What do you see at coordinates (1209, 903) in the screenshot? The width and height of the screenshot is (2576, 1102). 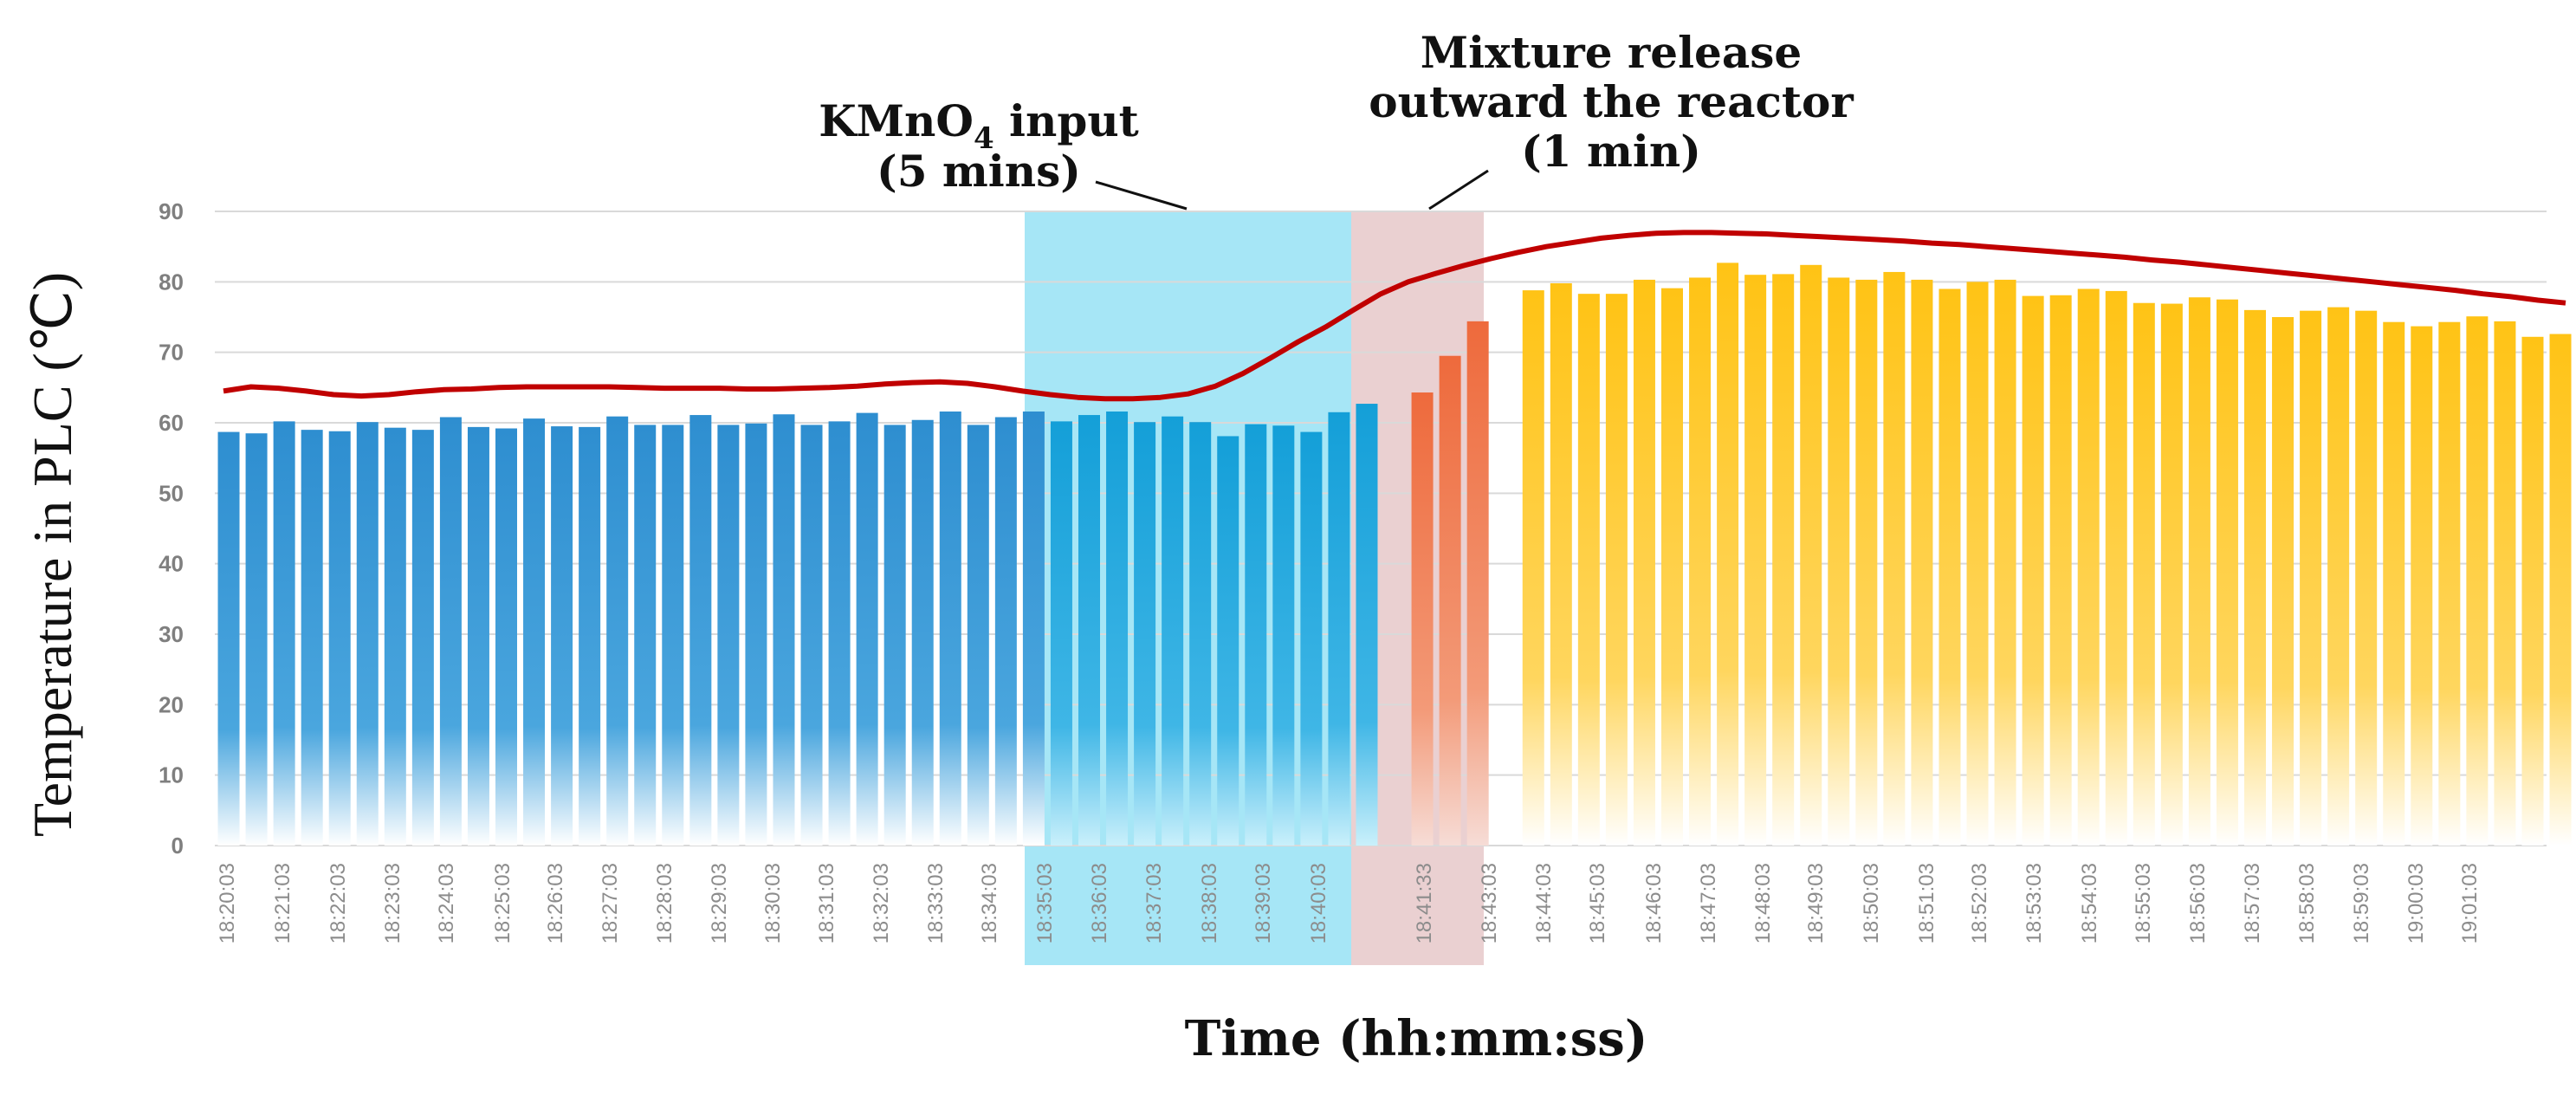 I see `x-tick-label: 18:38:03` at bounding box center [1209, 903].